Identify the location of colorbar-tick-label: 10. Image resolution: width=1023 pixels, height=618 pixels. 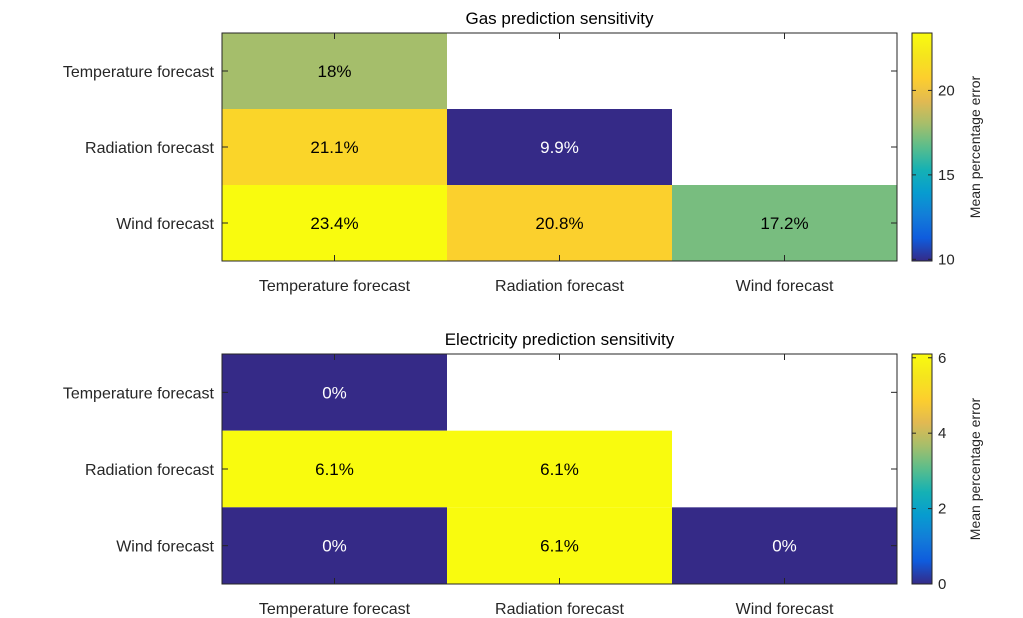
(946, 259).